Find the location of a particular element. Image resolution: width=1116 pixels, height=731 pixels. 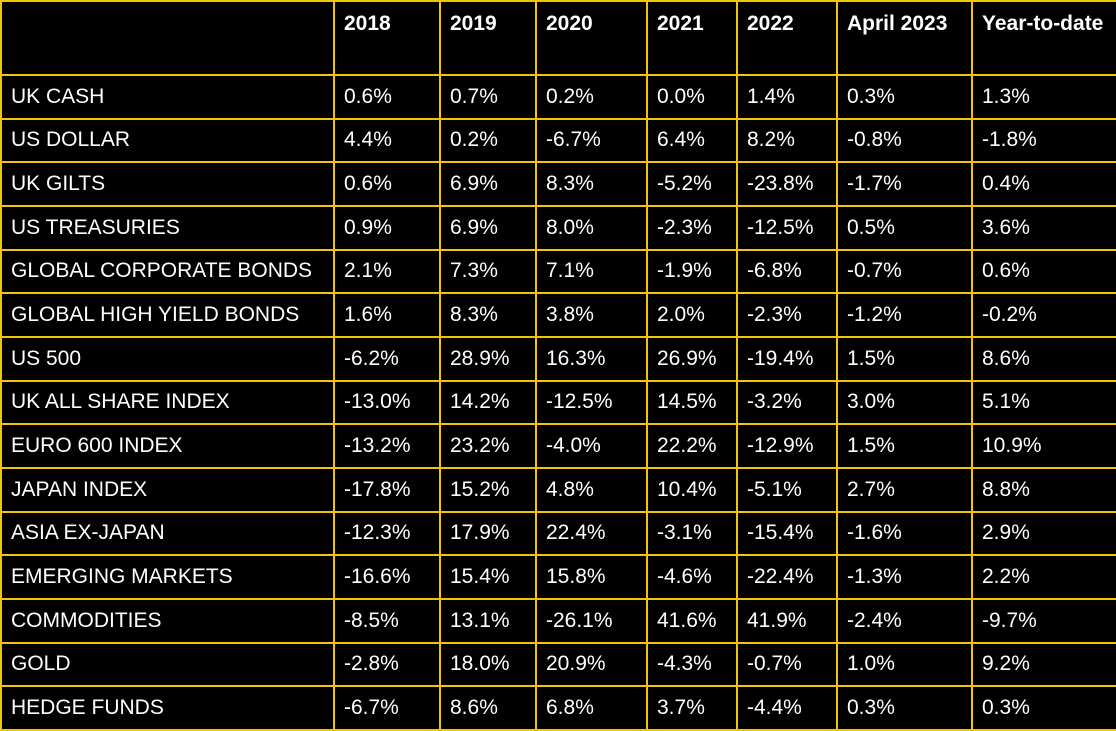

value-2022-cell: -6.8% is located at coordinates (787, 271).